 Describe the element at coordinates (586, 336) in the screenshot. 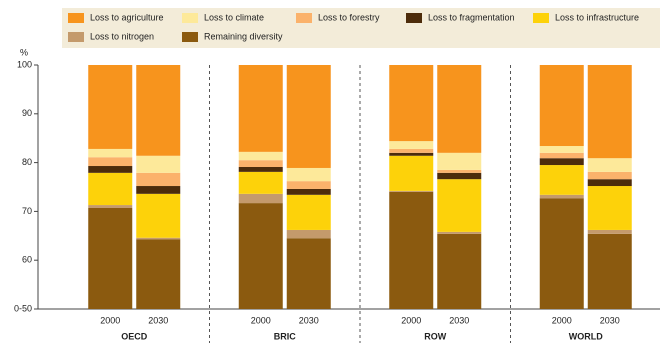

I see `group-label: WORLD` at that location.